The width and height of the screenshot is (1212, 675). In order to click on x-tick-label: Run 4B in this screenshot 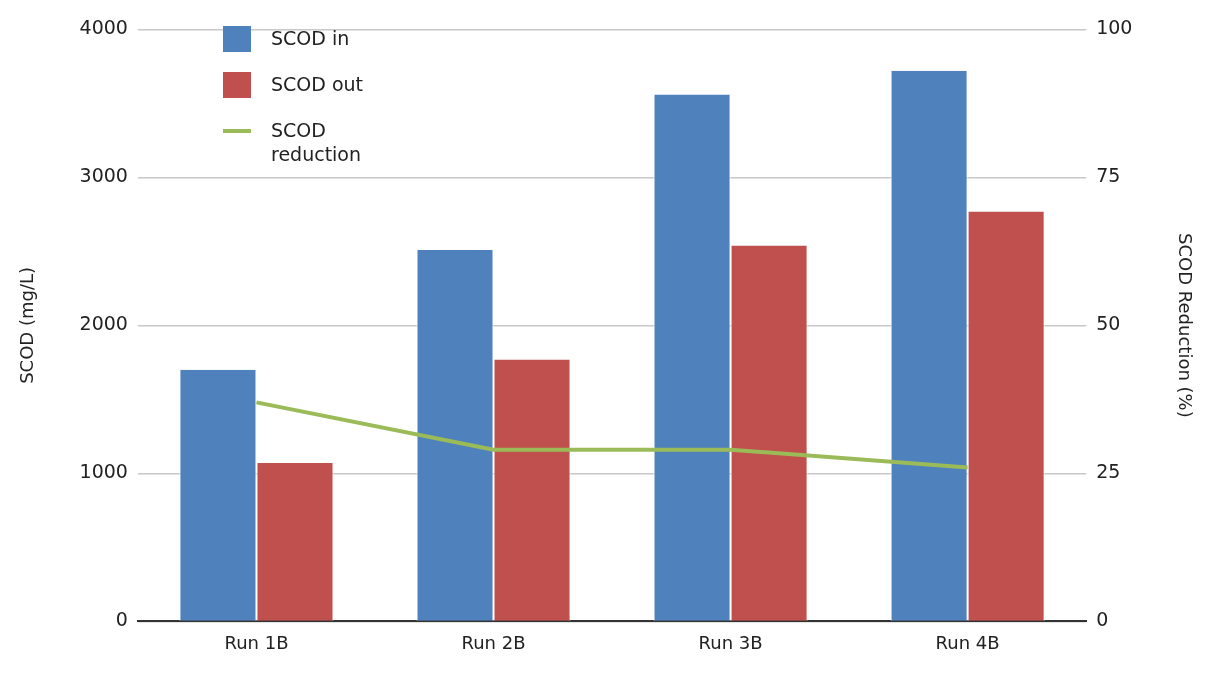, I will do `click(967, 642)`.